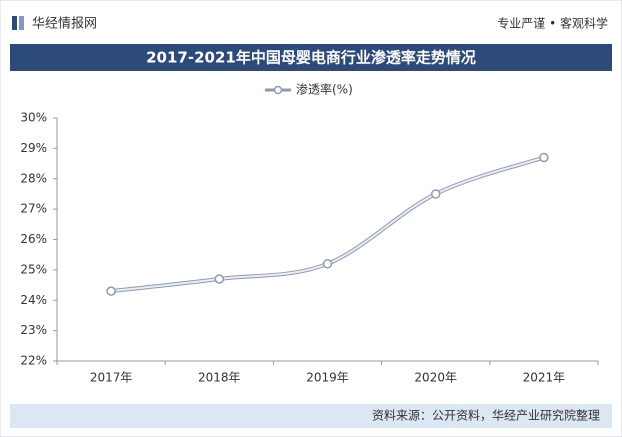 The width and height of the screenshot is (622, 437). Describe the element at coordinates (33, 300) in the screenshot. I see `y-tick-label: 24%` at that location.